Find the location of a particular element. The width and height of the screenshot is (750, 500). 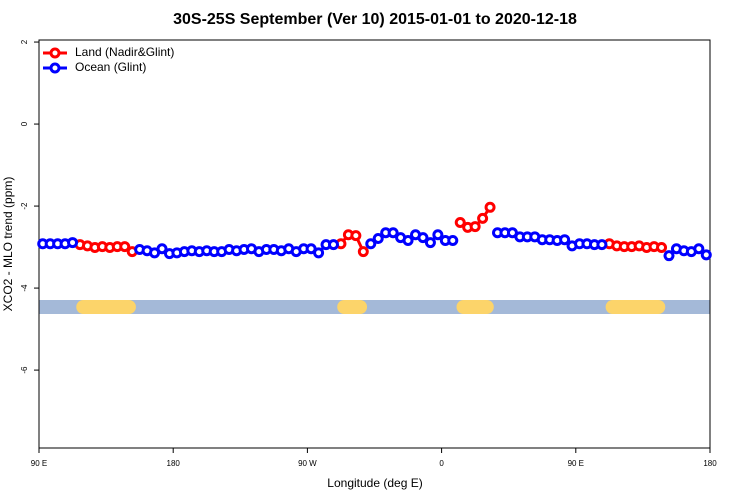

x-tick-label: 0 is located at coordinates (441, 463).